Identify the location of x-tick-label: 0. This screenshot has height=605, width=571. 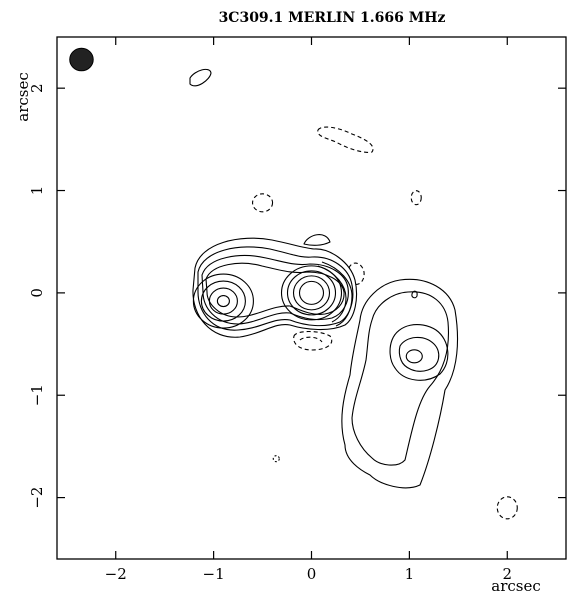
(312, 574).